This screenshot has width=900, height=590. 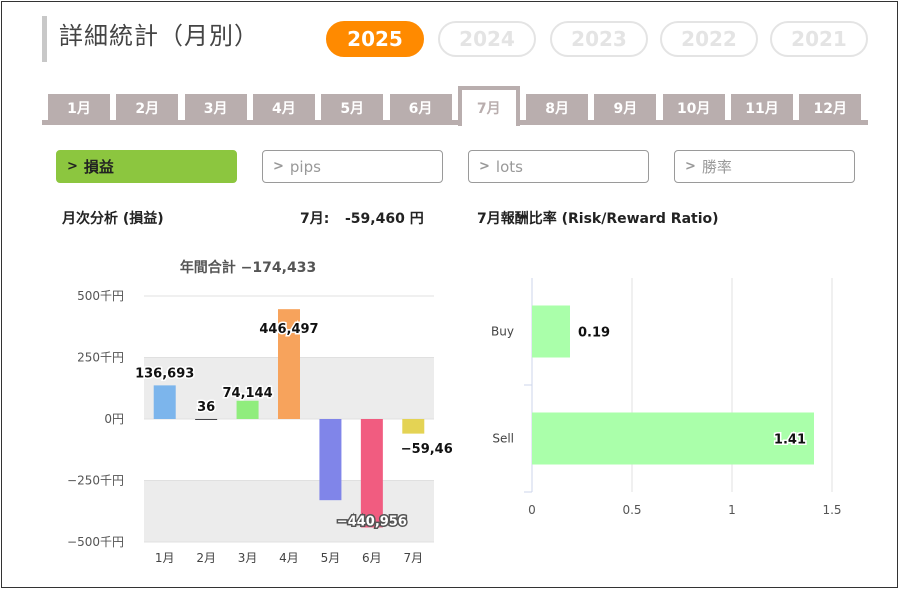 What do you see at coordinates (488, 106) in the screenshot?
I see `month-tab-7: 7月` at bounding box center [488, 106].